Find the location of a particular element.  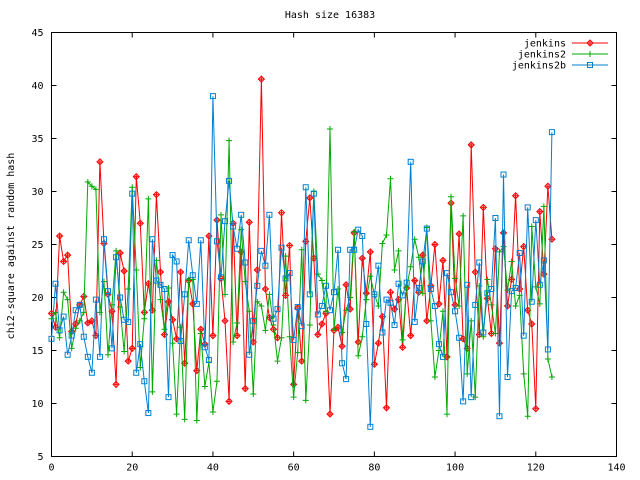

chart-title: Hash size 16383 is located at coordinates (330, 15).